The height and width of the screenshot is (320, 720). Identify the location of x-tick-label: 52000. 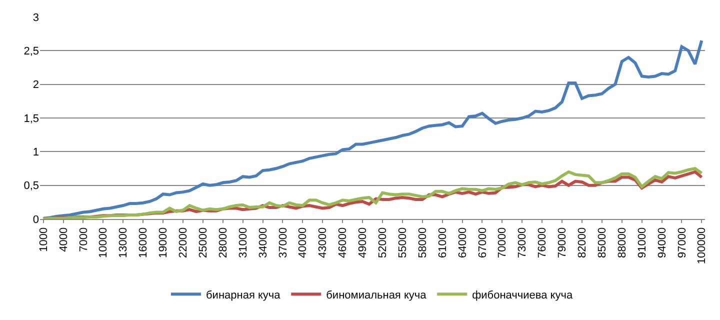
(383, 242).